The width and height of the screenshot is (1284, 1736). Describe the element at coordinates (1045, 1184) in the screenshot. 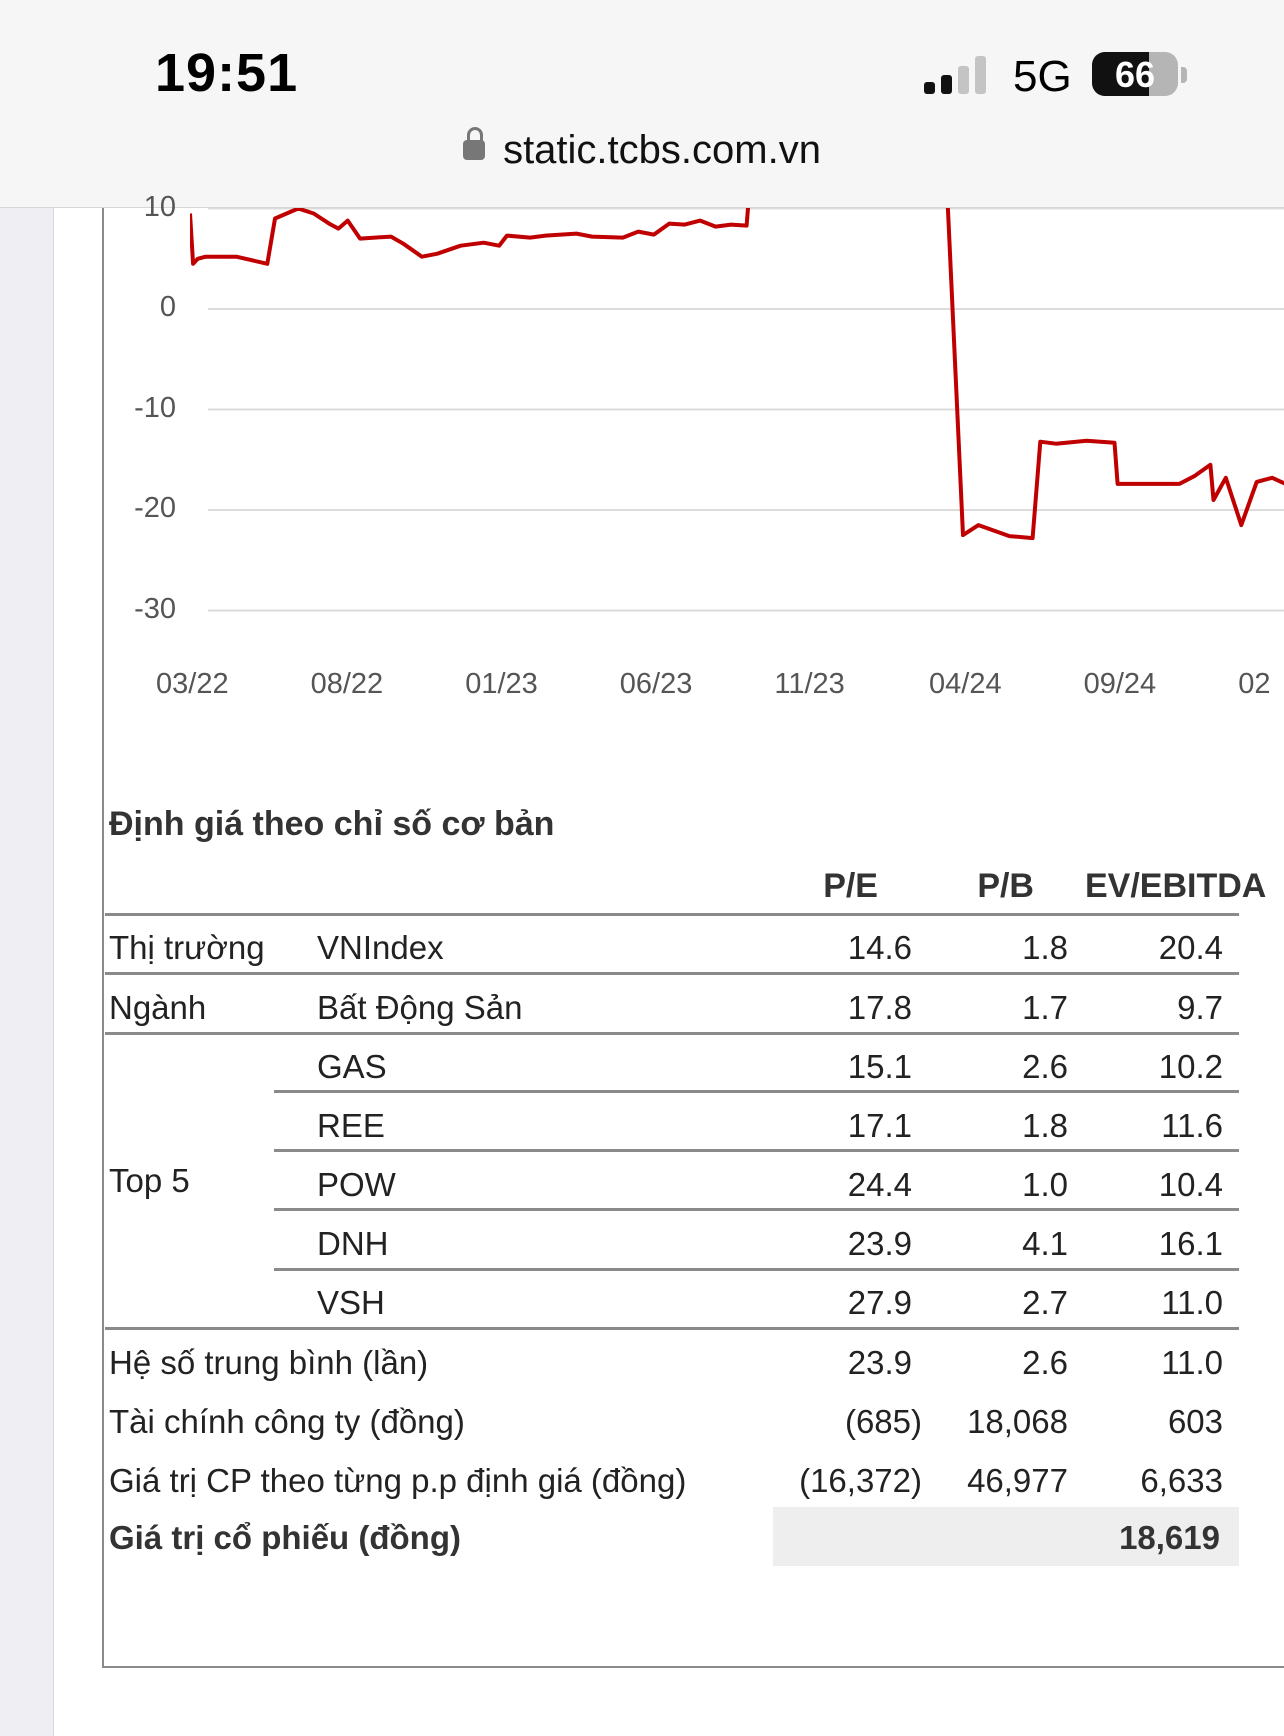

I see `row-pb: 1.0` at that location.